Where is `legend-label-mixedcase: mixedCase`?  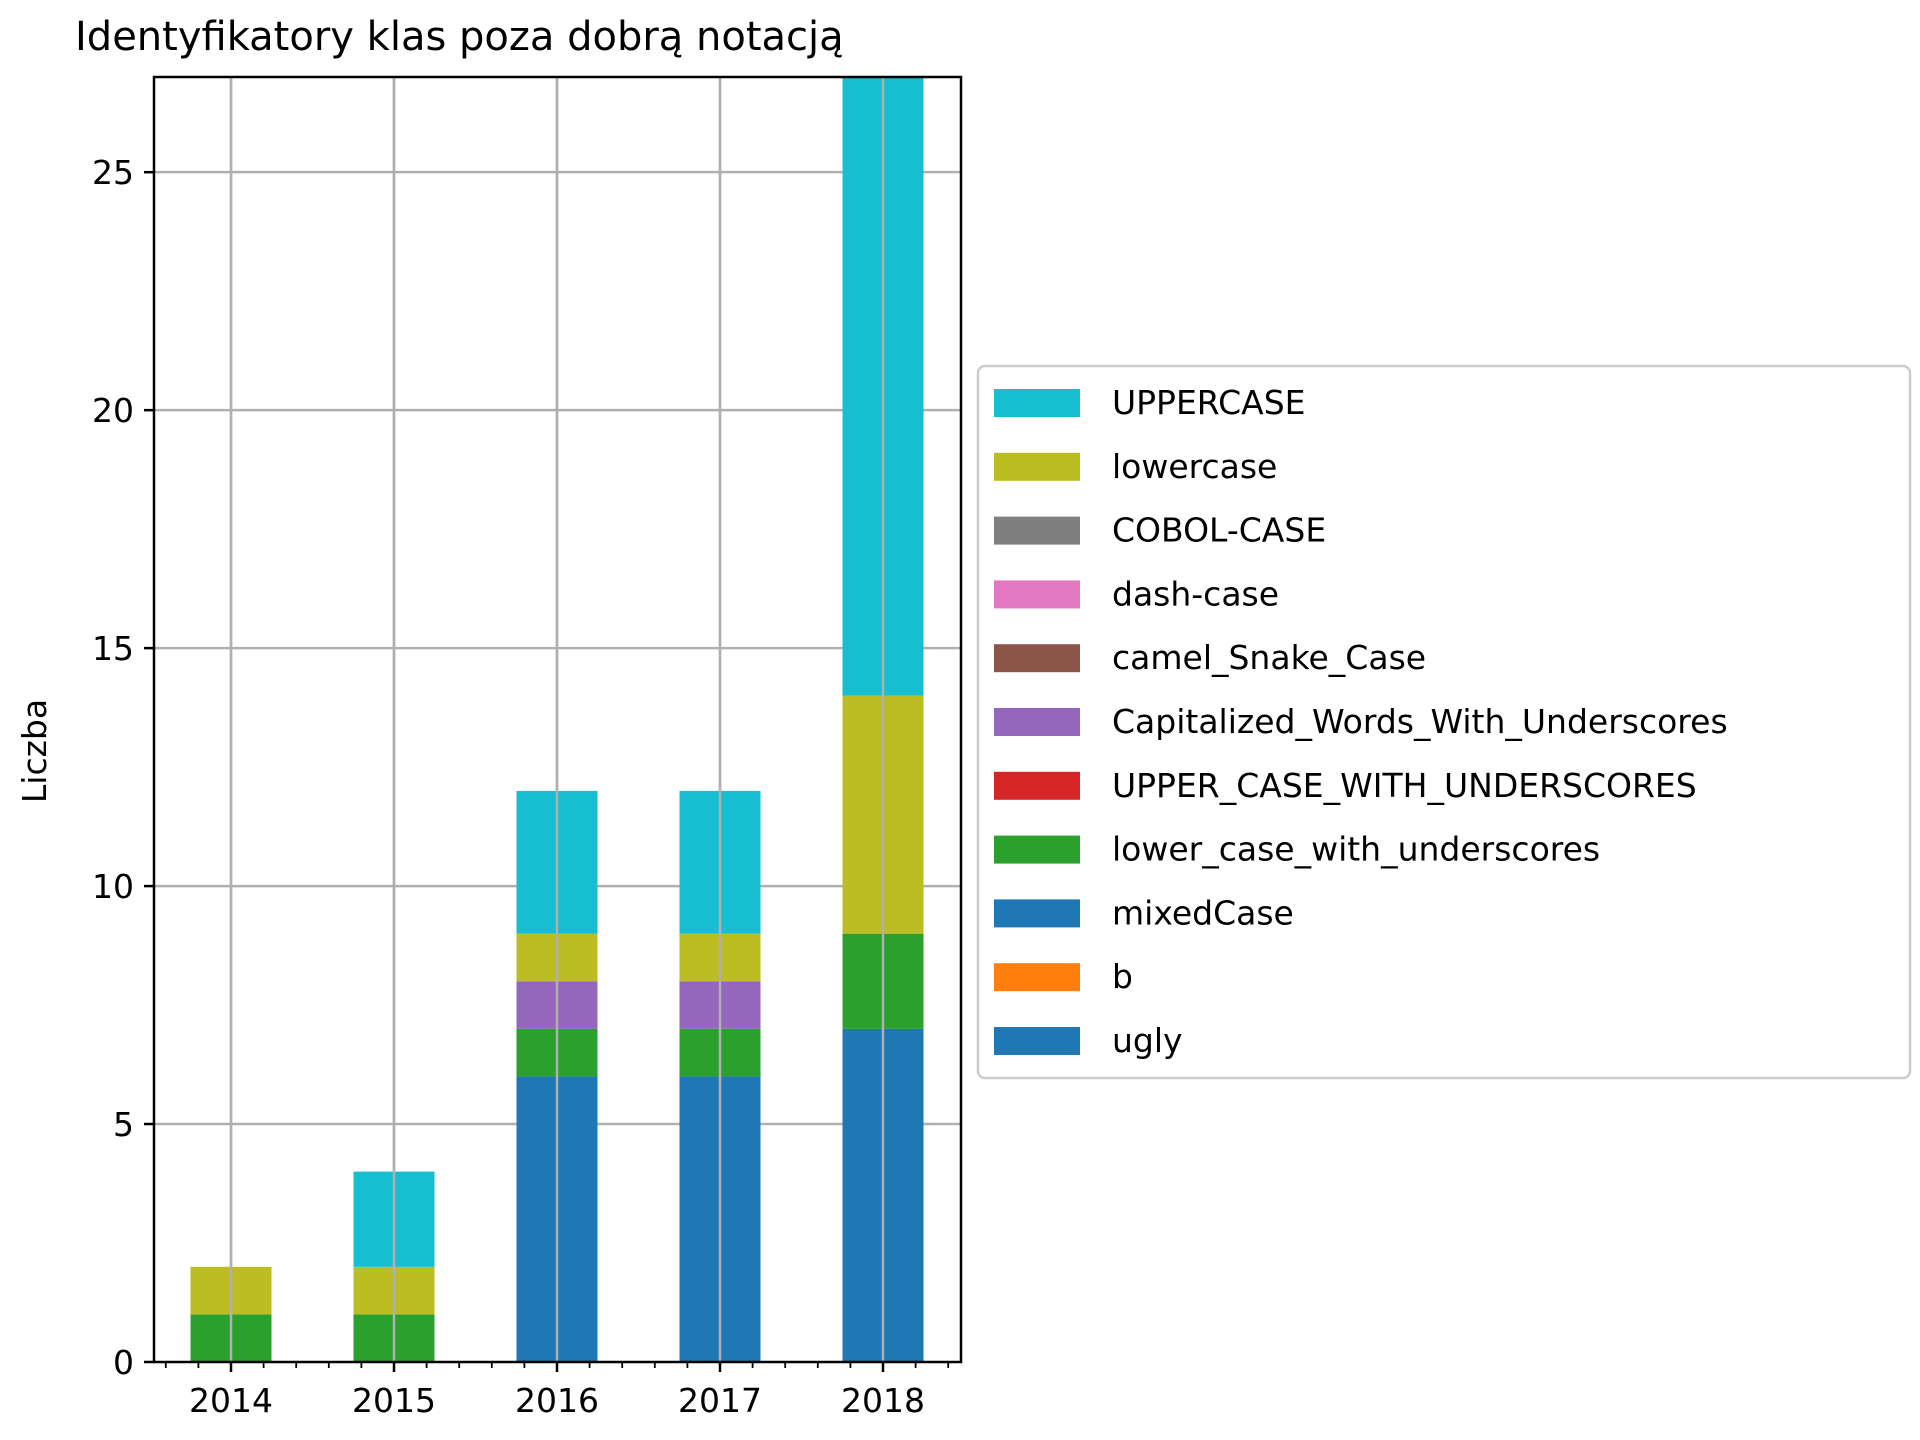 legend-label-mixedcase: mixedCase is located at coordinates (1203, 912).